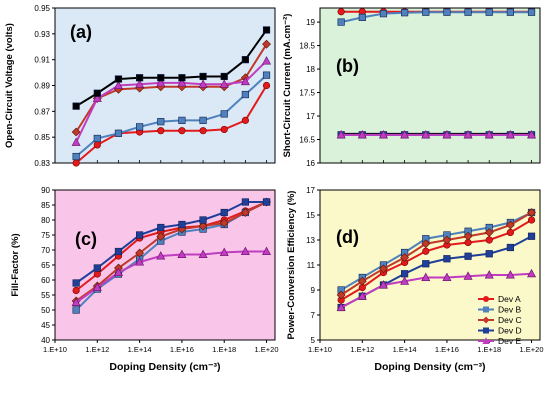  I want to click on x-tick-label: 1.E+16, so click(182, 349).